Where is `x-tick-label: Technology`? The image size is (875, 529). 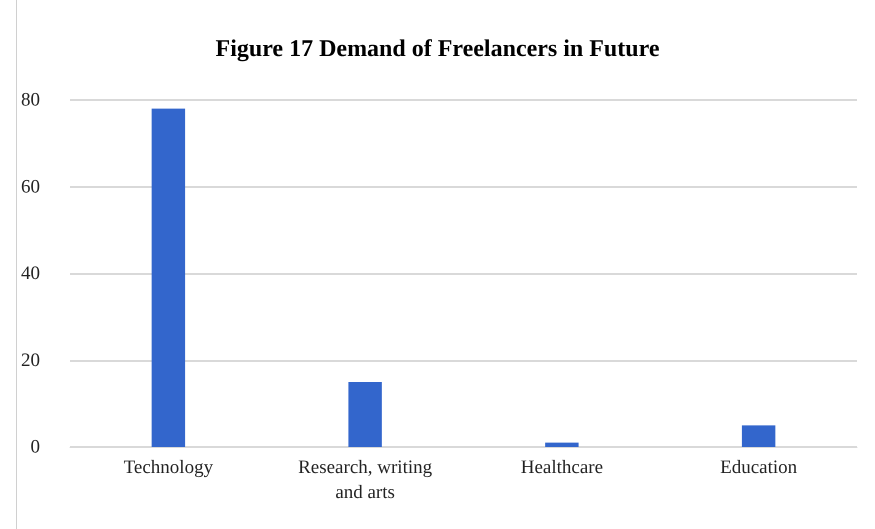 x-tick-label: Technology is located at coordinates (169, 467).